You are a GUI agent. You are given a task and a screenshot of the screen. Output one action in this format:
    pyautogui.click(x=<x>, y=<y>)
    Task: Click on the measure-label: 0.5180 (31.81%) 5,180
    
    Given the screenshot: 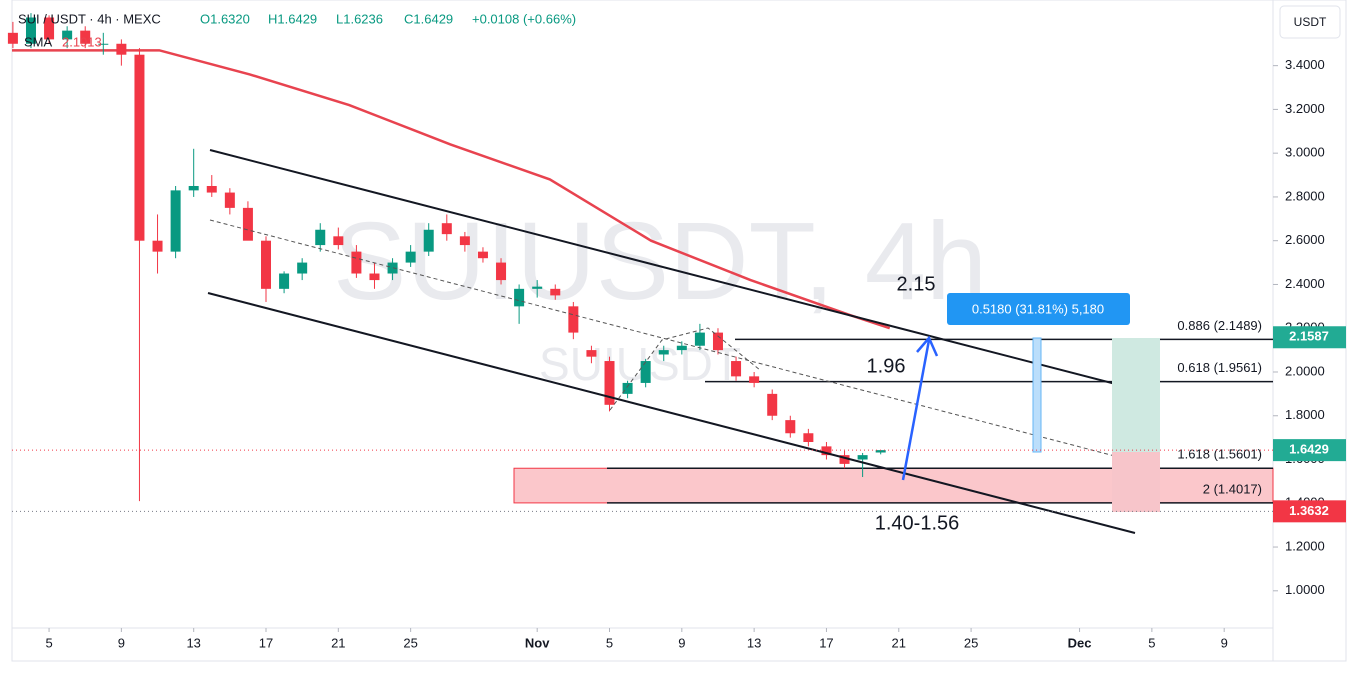 What is the action you would take?
    pyautogui.click(x=1038, y=308)
    